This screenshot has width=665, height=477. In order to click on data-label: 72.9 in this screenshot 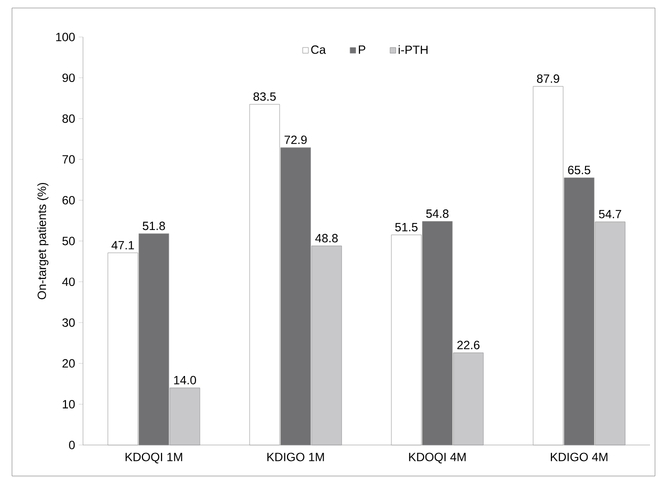, I will do `click(295, 140)`.